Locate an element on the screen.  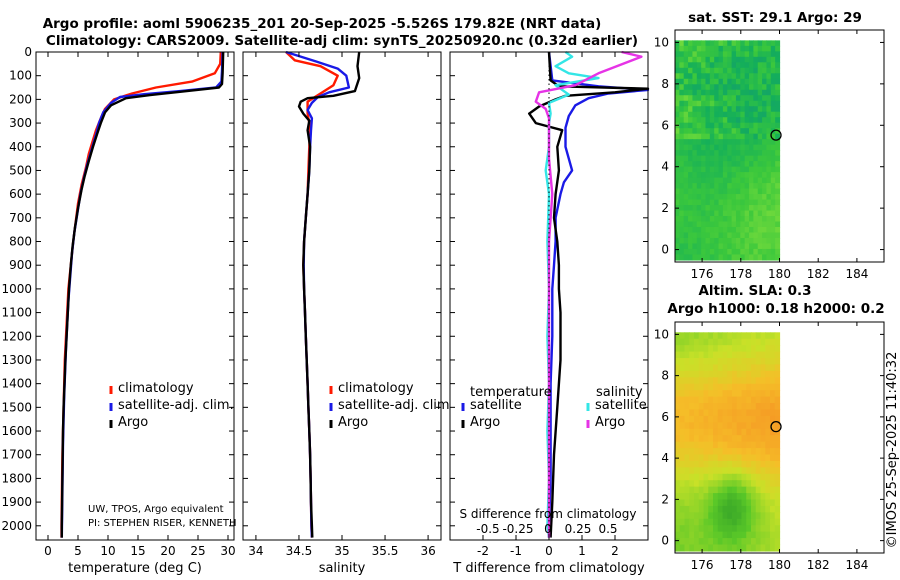
y-tick-label: 400 is located at coordinates (20, 147).